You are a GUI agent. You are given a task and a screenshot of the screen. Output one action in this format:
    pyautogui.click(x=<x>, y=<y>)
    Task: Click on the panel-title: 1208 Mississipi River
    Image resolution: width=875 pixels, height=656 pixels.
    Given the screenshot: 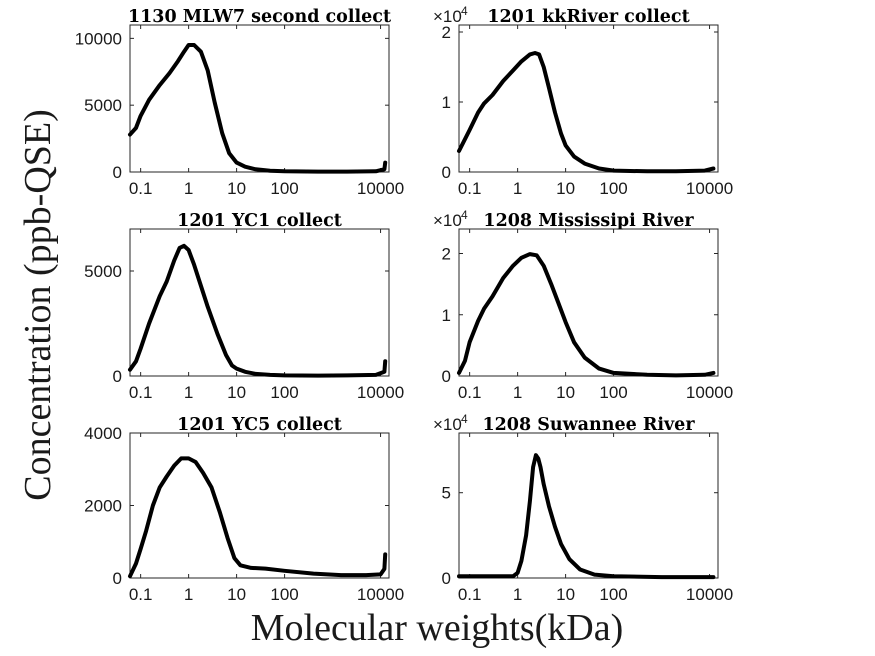 What is the action you would take?
    pyautogui.click(x=588, y=221)
    